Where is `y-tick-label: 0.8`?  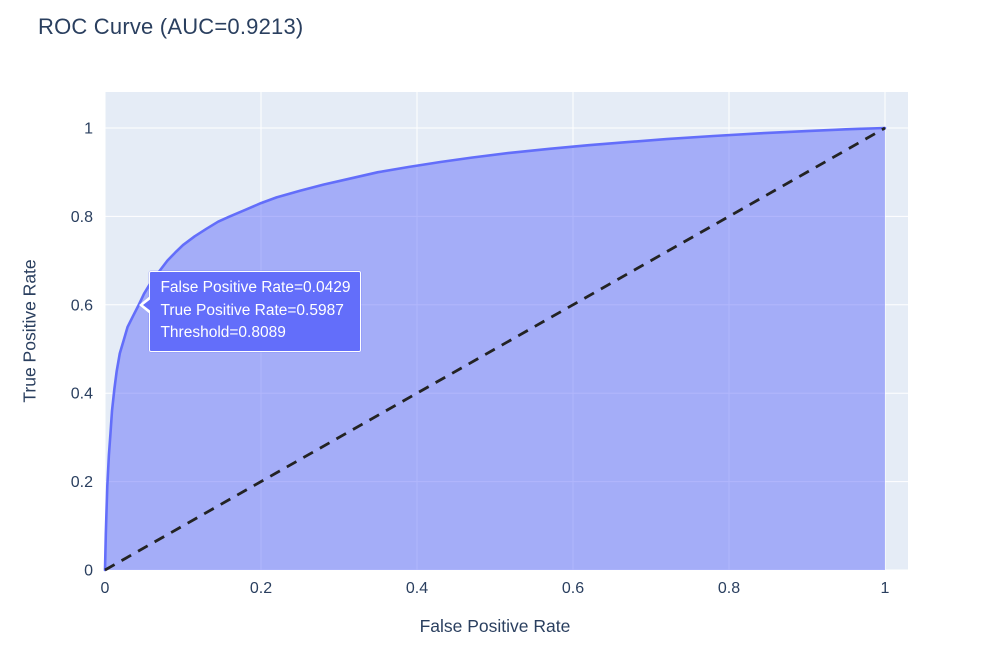
y-tick-label: 0.8 is located at coordinates (82, 217).